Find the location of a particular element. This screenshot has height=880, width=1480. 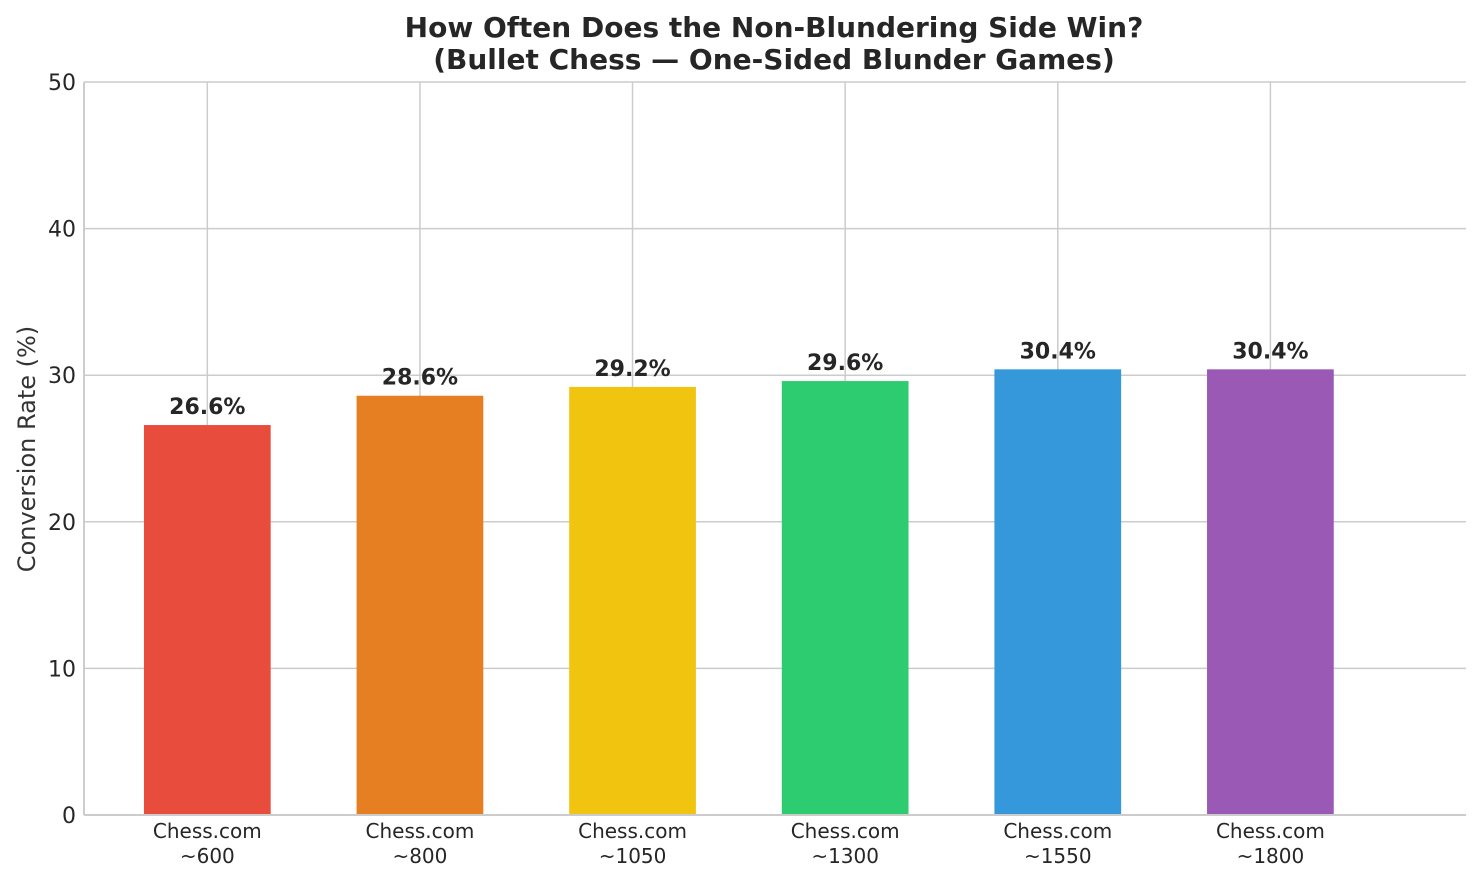

bar-value-label: 26.6% is located at coordinates (207, 407).